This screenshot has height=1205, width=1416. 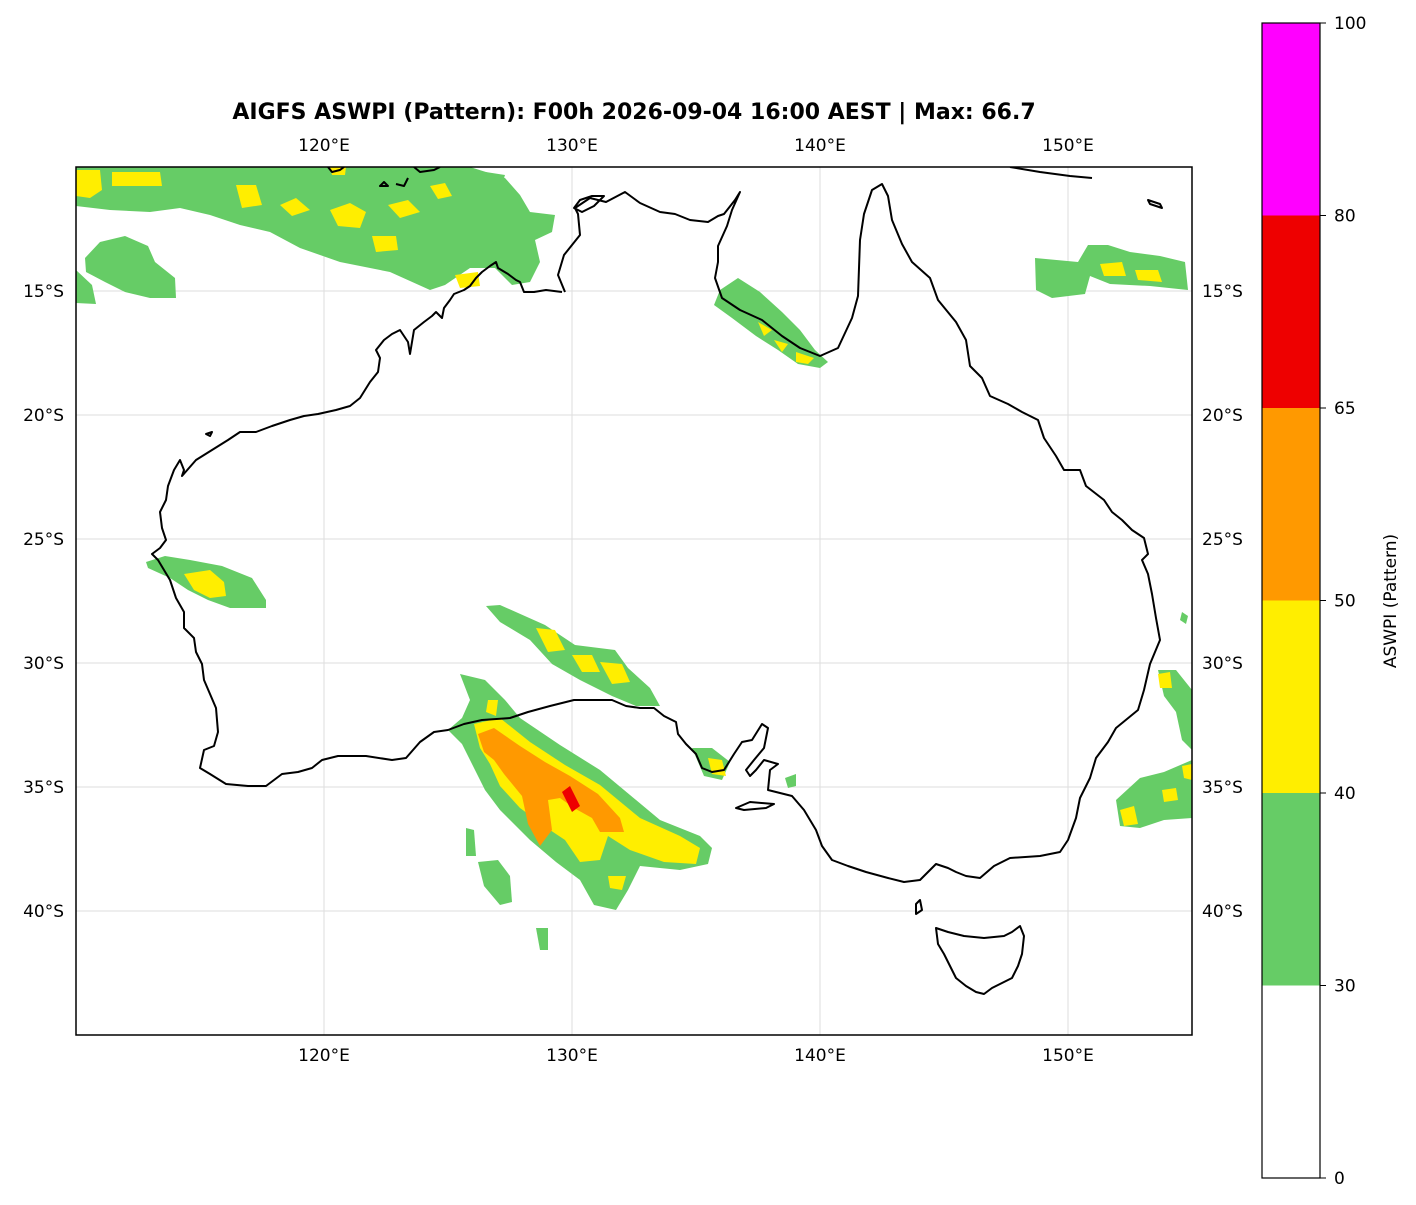 I want to click on lat-tick-label-left: 25°S, so click(x=43, y=540).